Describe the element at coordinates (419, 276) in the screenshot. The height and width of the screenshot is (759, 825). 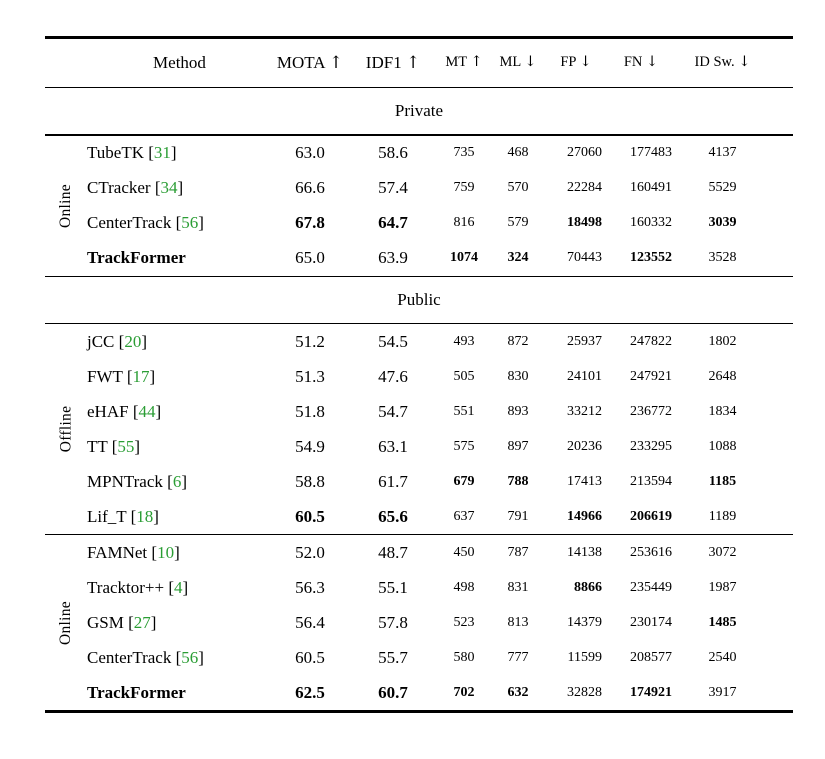
I see `rule-separator` at that location.